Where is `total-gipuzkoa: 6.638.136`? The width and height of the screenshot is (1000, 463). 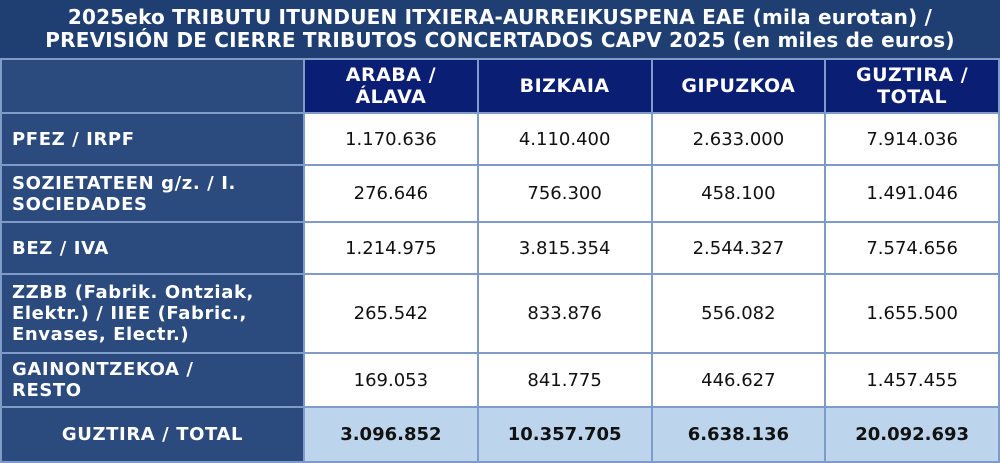 total-gipuzkoa: 6.638.136 is located at coordinates (738, 434).